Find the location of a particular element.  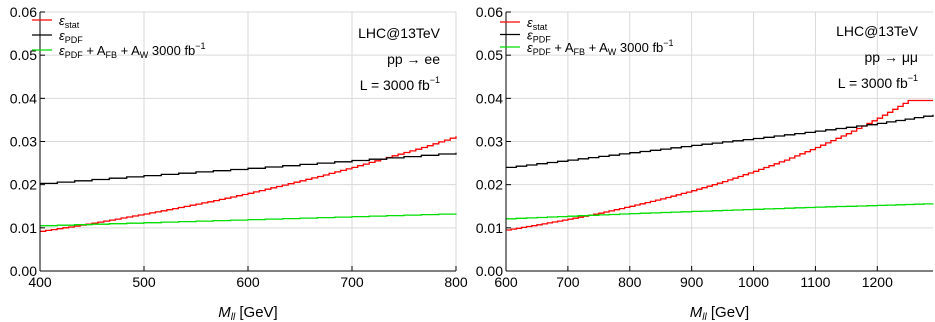

x-tick-label: 500 is located at coordinates (144, 282).